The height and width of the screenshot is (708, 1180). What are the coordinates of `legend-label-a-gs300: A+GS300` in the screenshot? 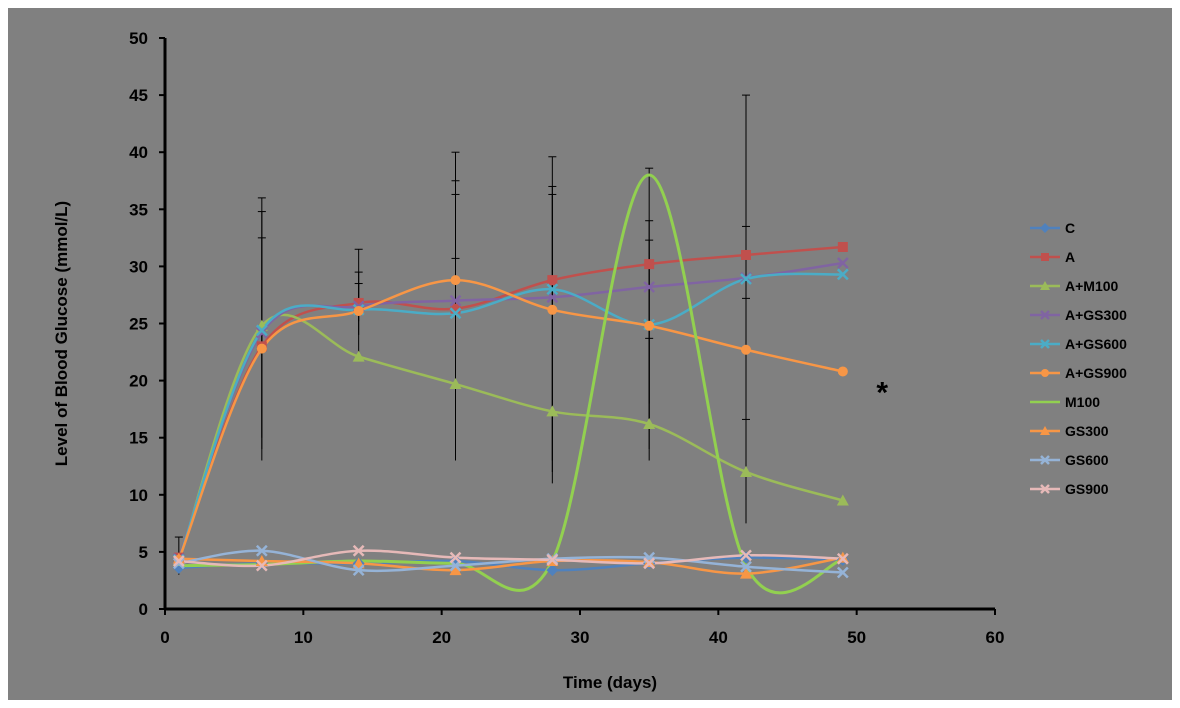 It's located at (1096, 315).